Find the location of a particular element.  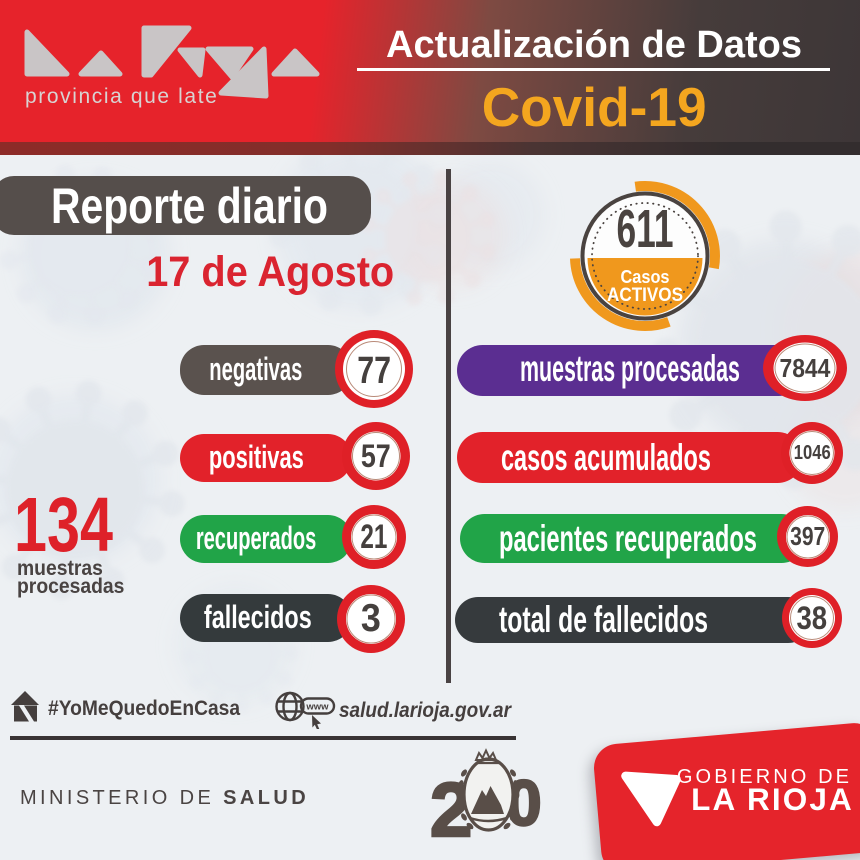

svg-text: www is located at coordinates (317, 707).